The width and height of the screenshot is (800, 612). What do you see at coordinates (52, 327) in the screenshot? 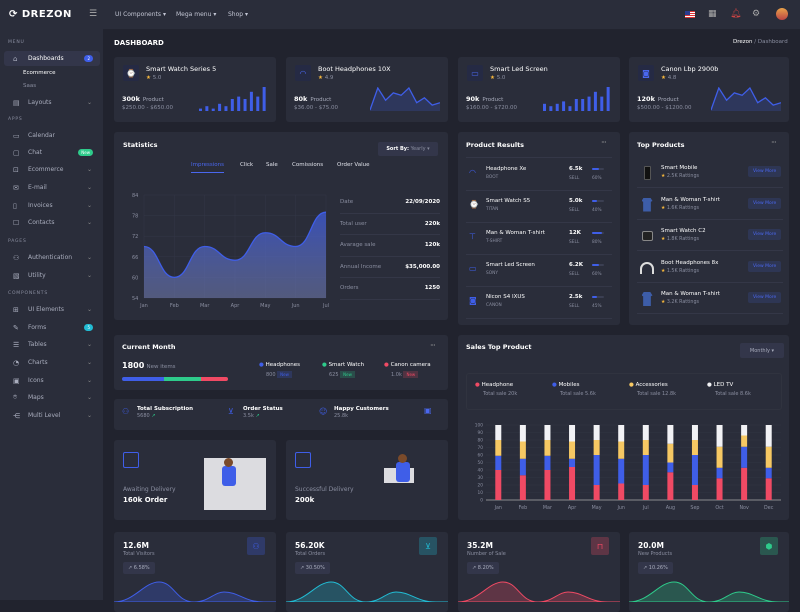
I see `sidebar-item-forms: ✎ Forms 5` at bounding box center [52, 327].